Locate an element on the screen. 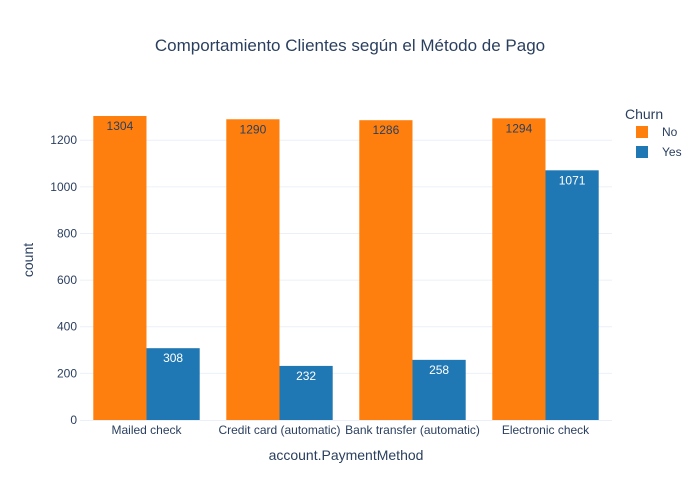  data-label-yes: 1071 is located at coordinates (572, 180).